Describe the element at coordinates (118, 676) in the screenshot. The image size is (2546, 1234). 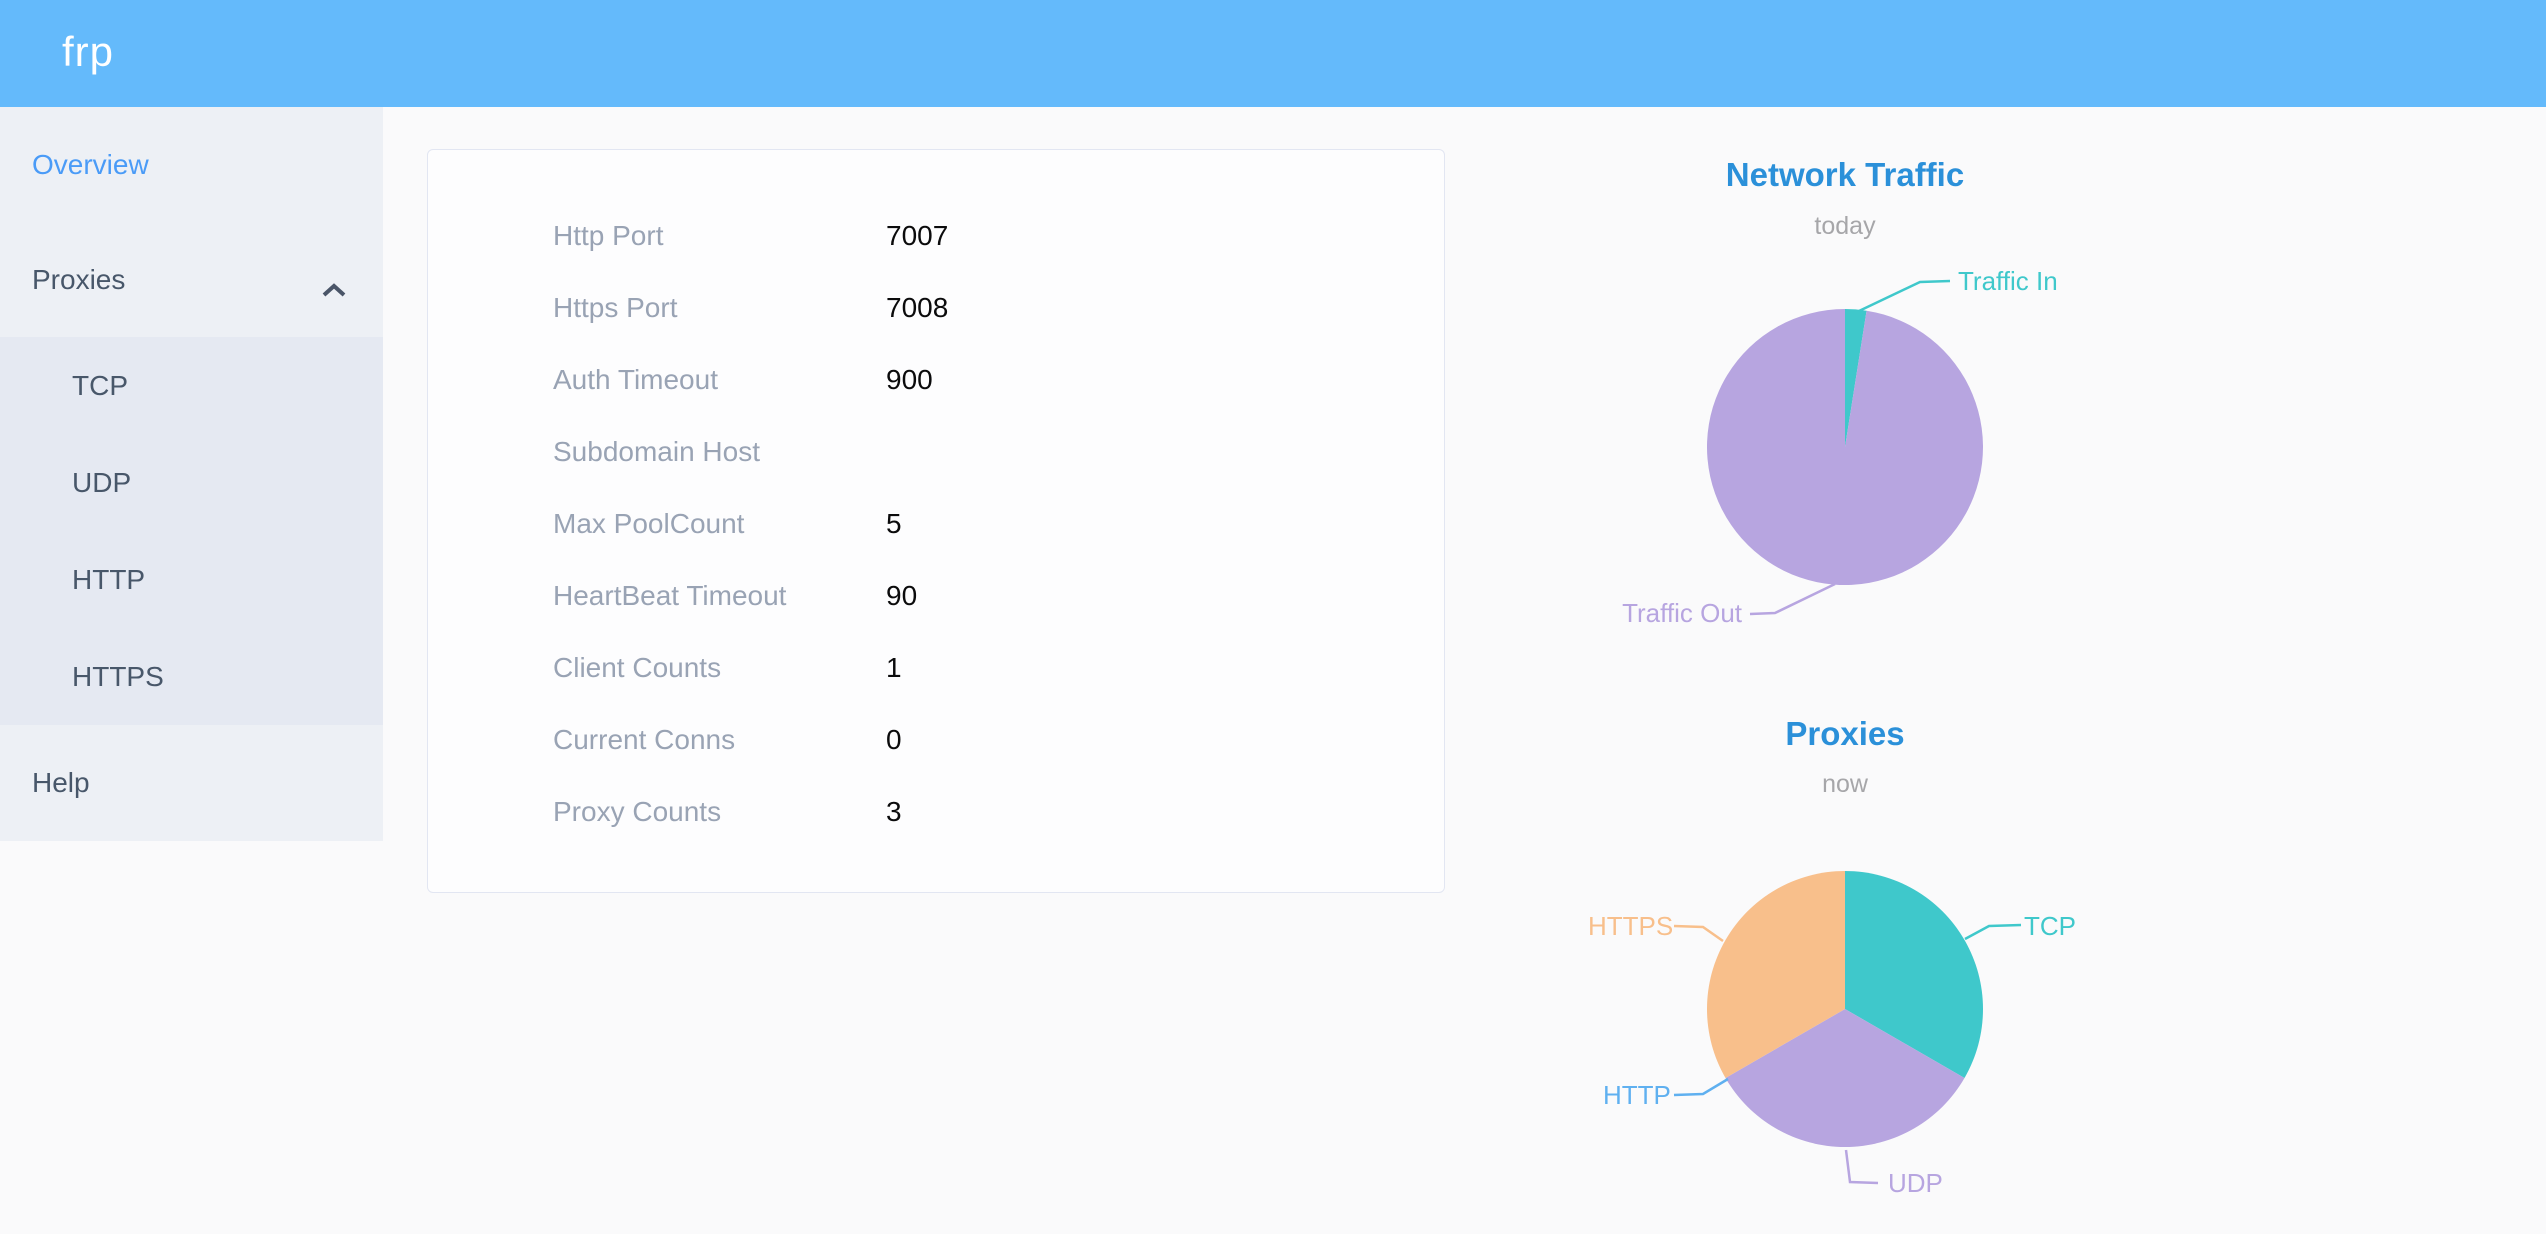
I see `sidebar-item-https-label: HTTPS` at that location.